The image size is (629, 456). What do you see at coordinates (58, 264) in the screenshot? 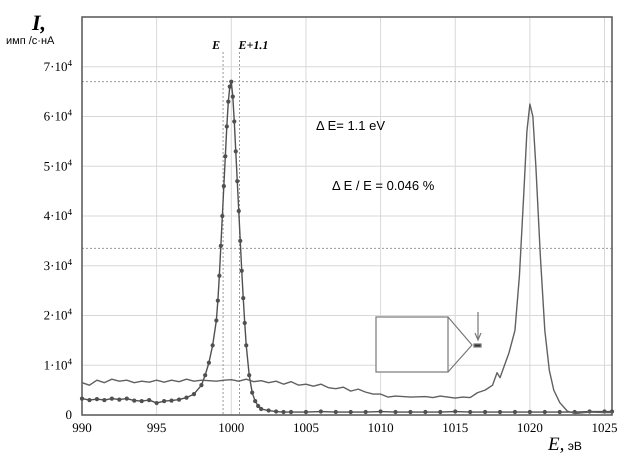
I see `y-tick-label: 3·10$^{4}$` at bounding box center [58, 264].